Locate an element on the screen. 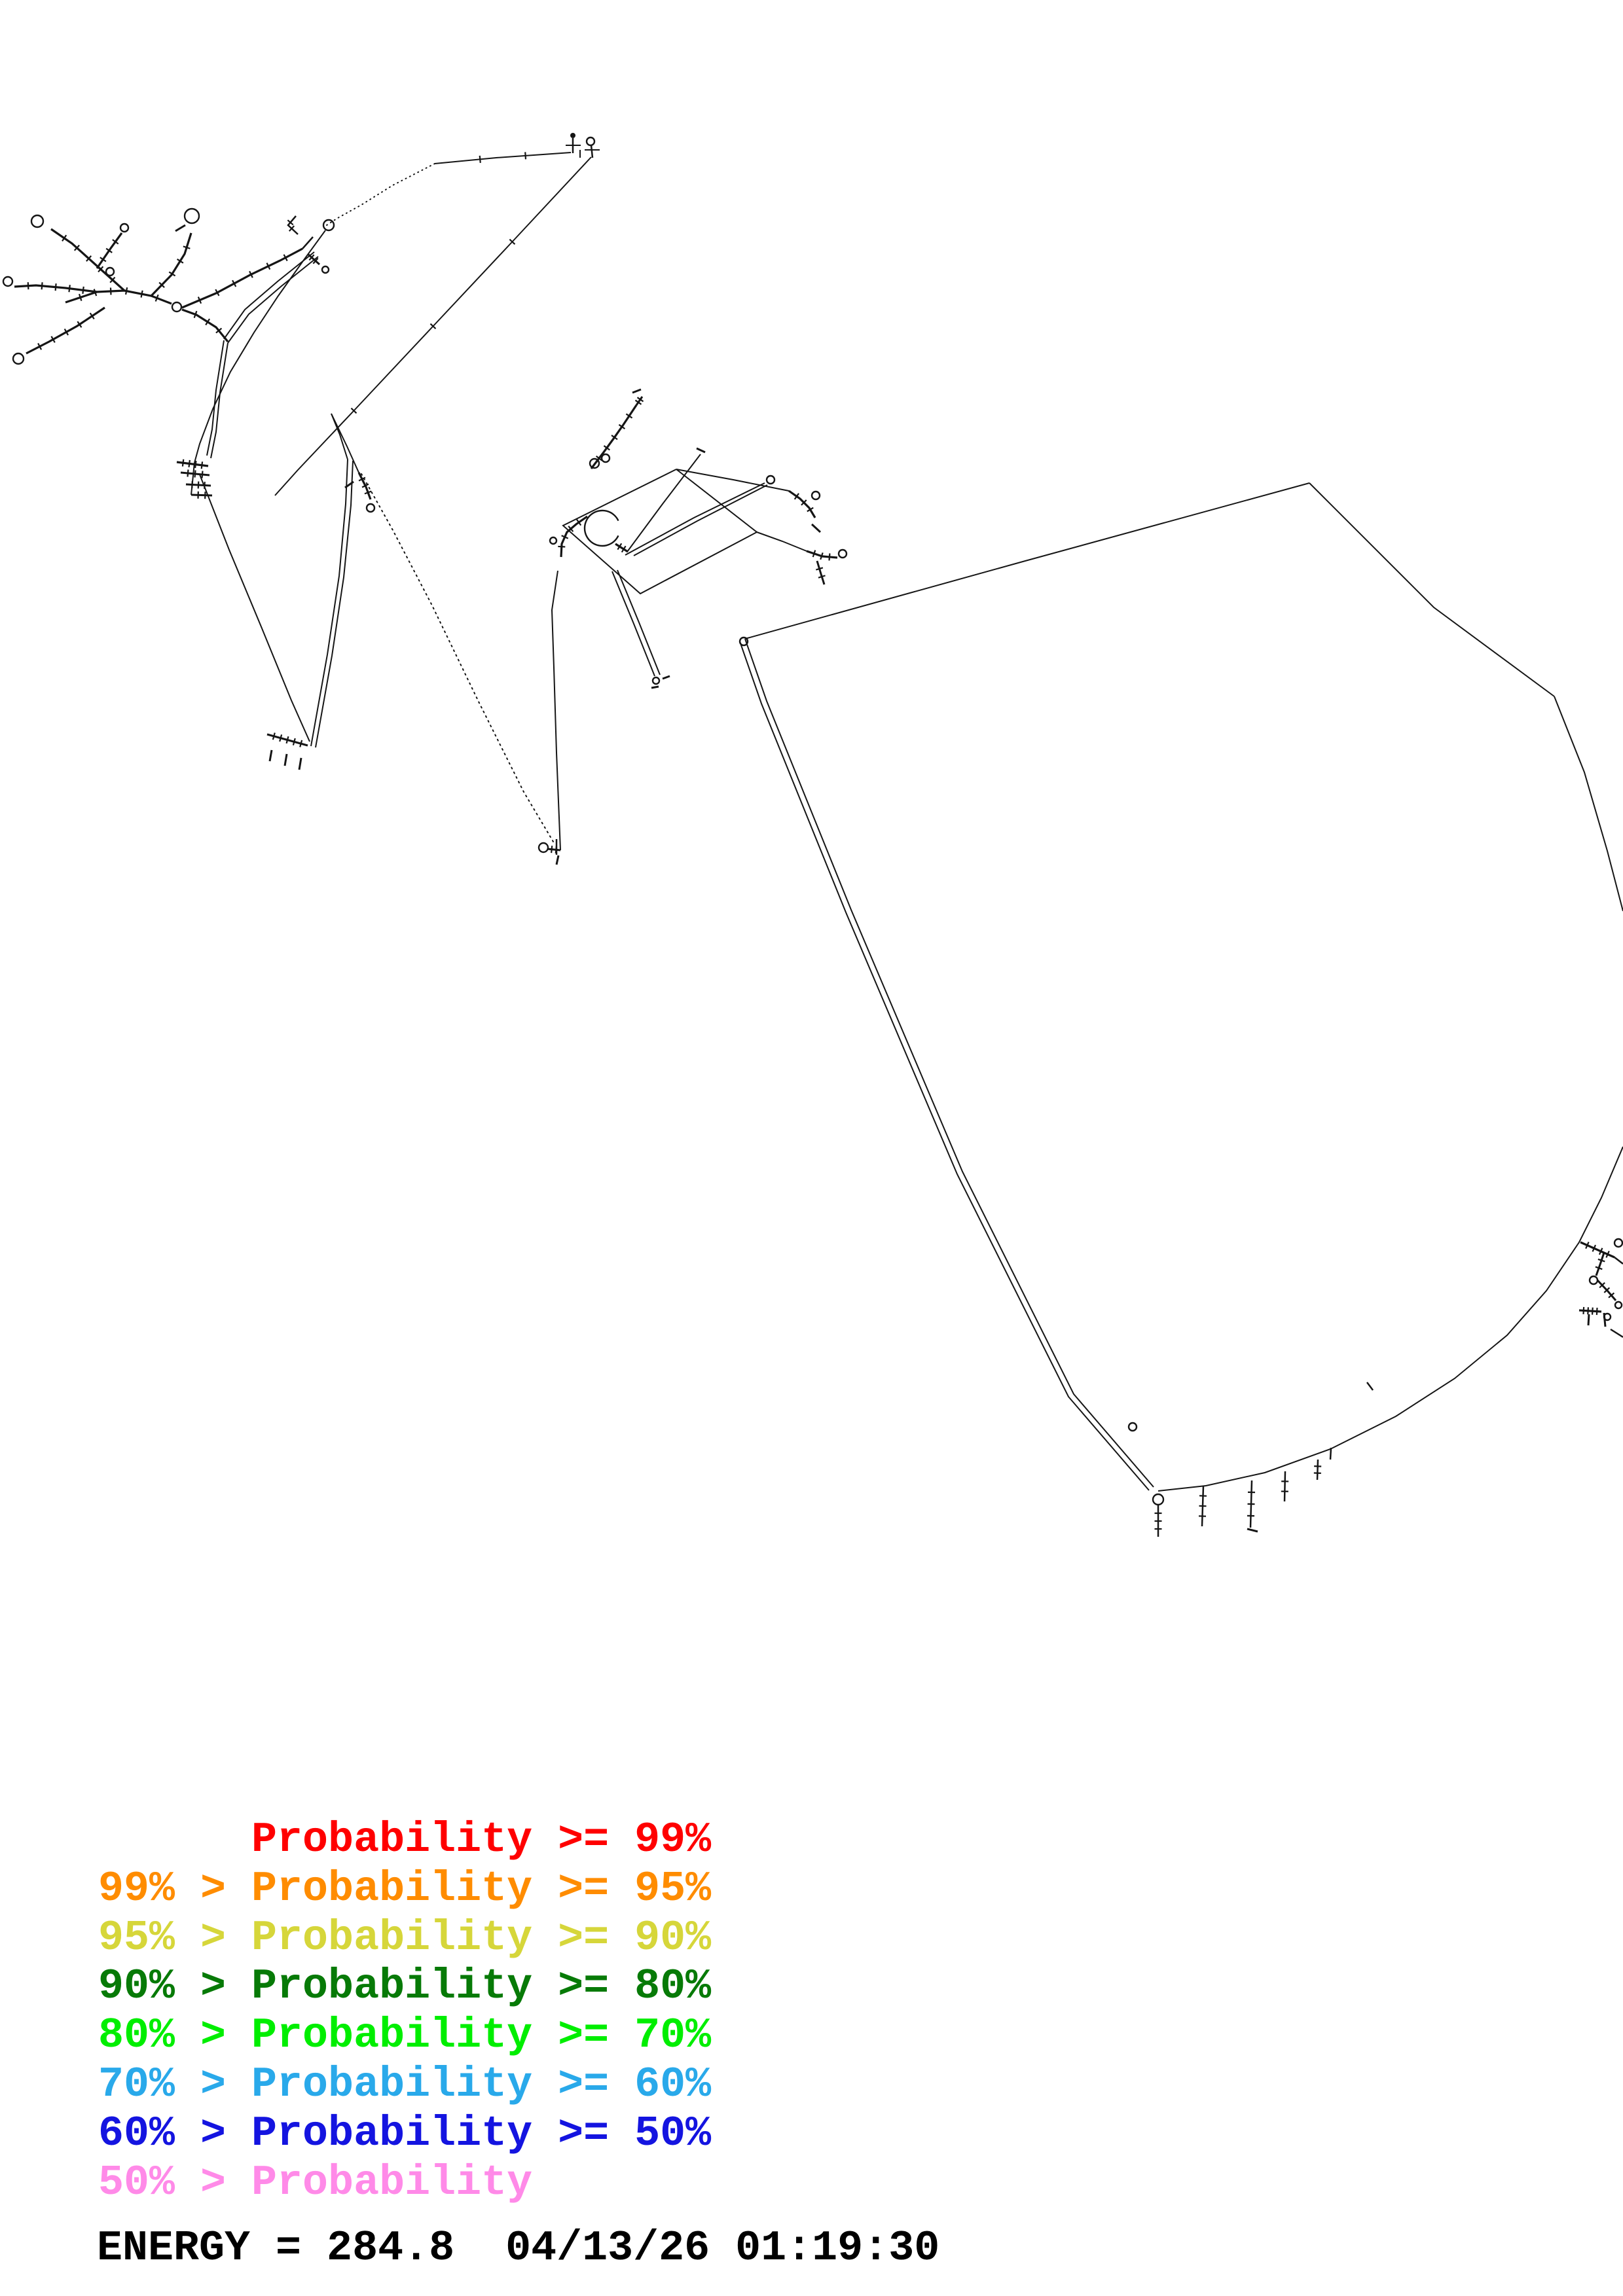  legend-item-2: 95% > Probability >= 90% is located at coordinates (405, 1937).